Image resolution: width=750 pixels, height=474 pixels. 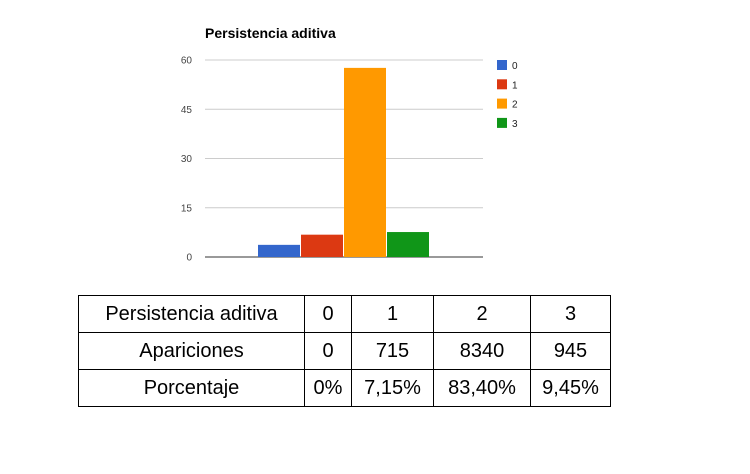 I want to click on y-axis-ticks: 0 15 30 45 60, so click(x=187, y=160).